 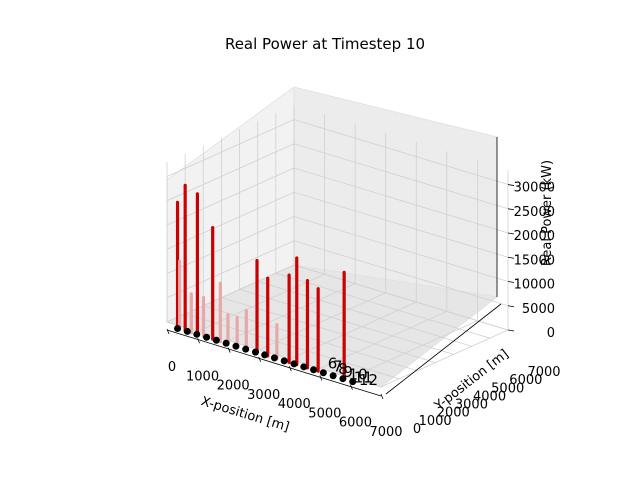 I want to click on x-tick-label: 7000, so click(x=385, y=432).